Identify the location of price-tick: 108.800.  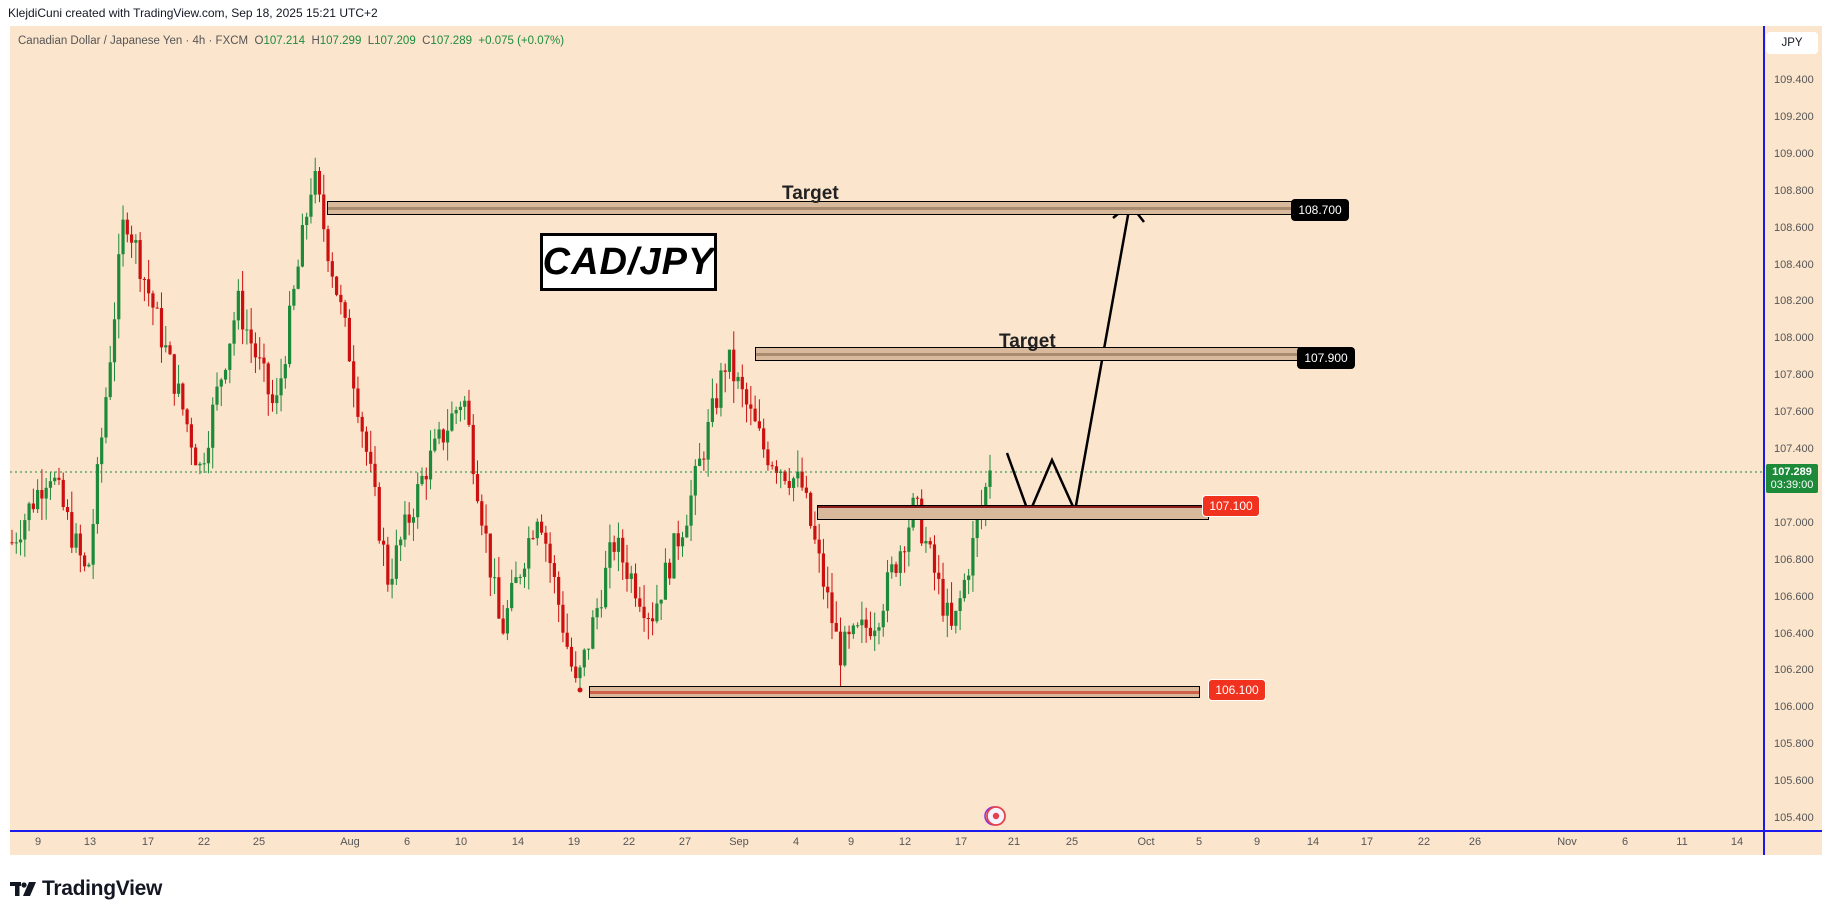
(1794, 190).